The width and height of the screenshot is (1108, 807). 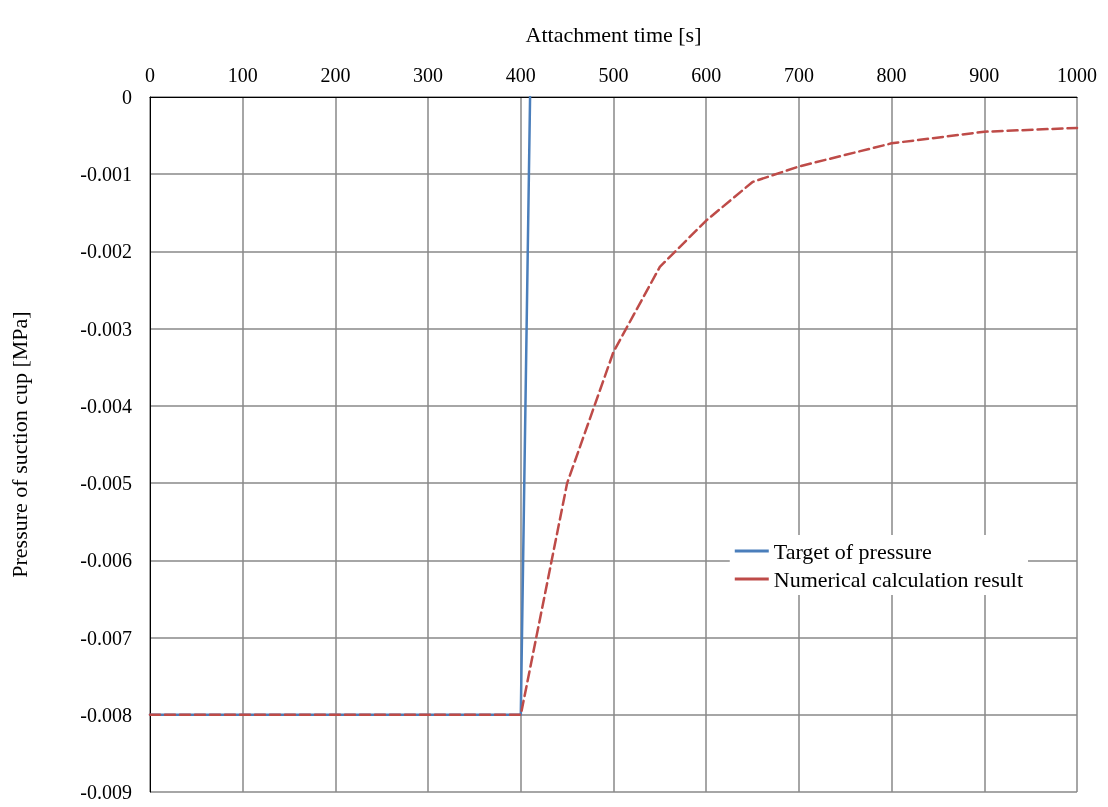 What do you see at coordinates (106, 792) in the screenshot?
I see `y-tick-label: -0.009` at bounding box center [106, 792].